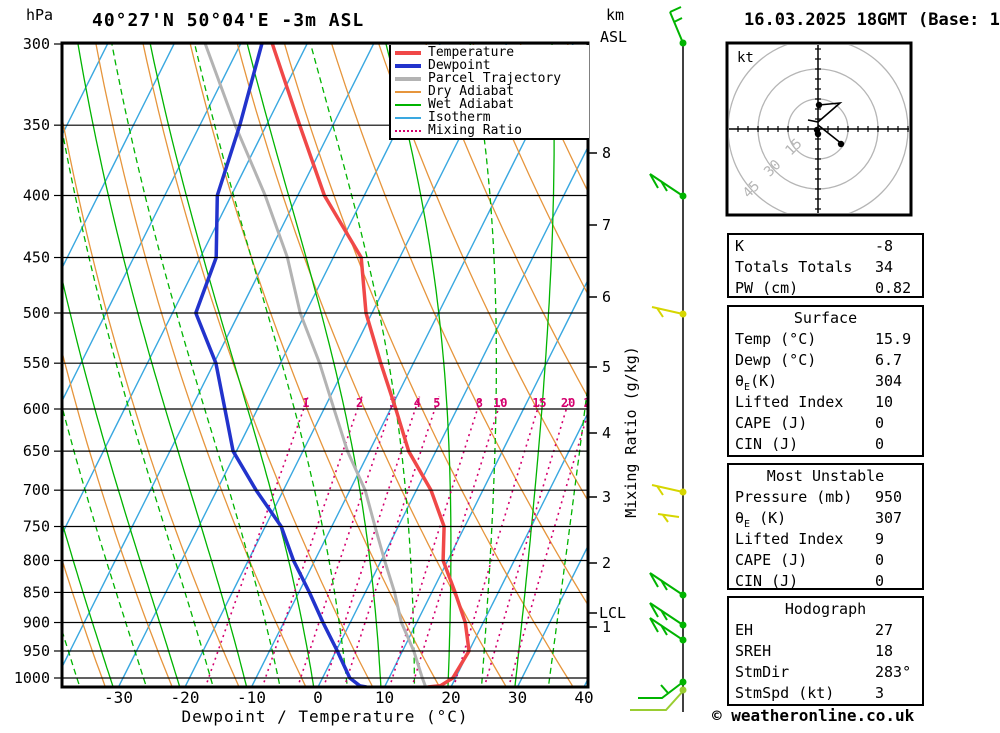 The image size is (1000, 733). What do you see at coordinates (884, 267) in the screenshot?
I see `stat-value: 34` at bounding box center [884, 267].